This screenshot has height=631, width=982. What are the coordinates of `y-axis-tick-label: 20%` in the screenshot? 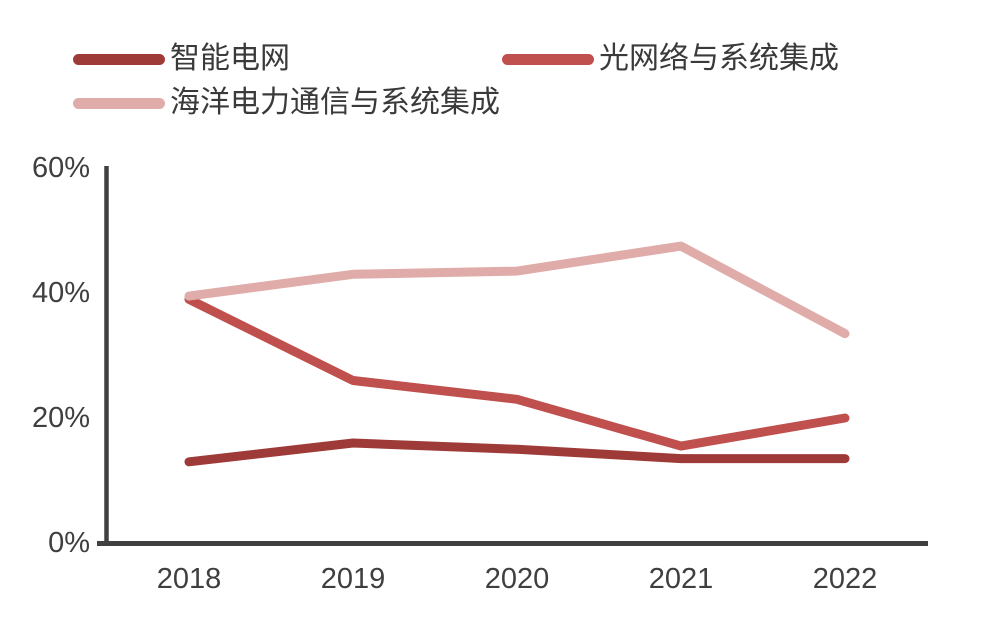 It's located at (61, 418).